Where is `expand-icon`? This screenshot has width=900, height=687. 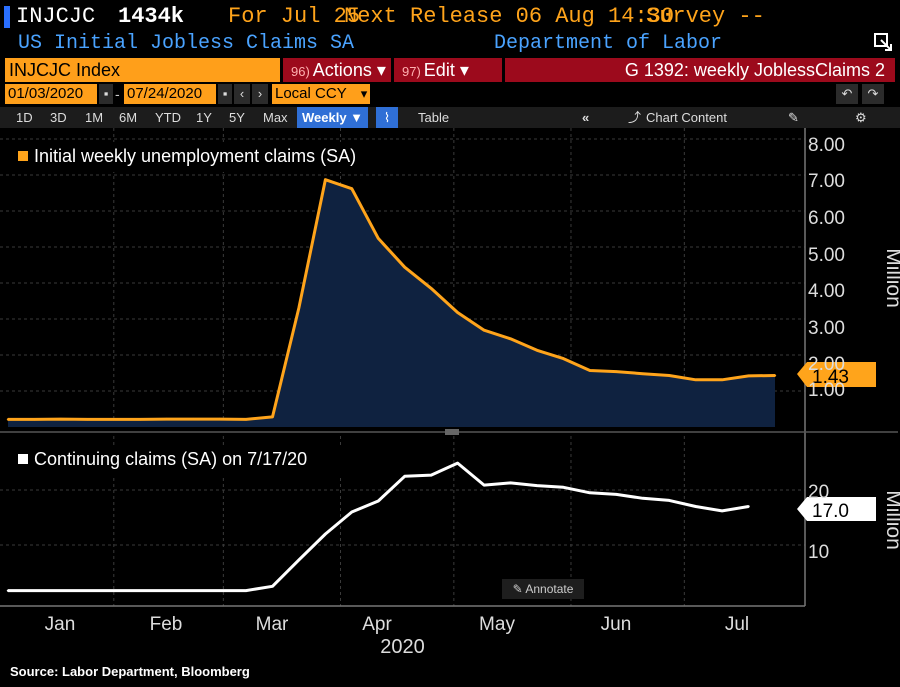
expand-icon is located at coordinates (883, 42).